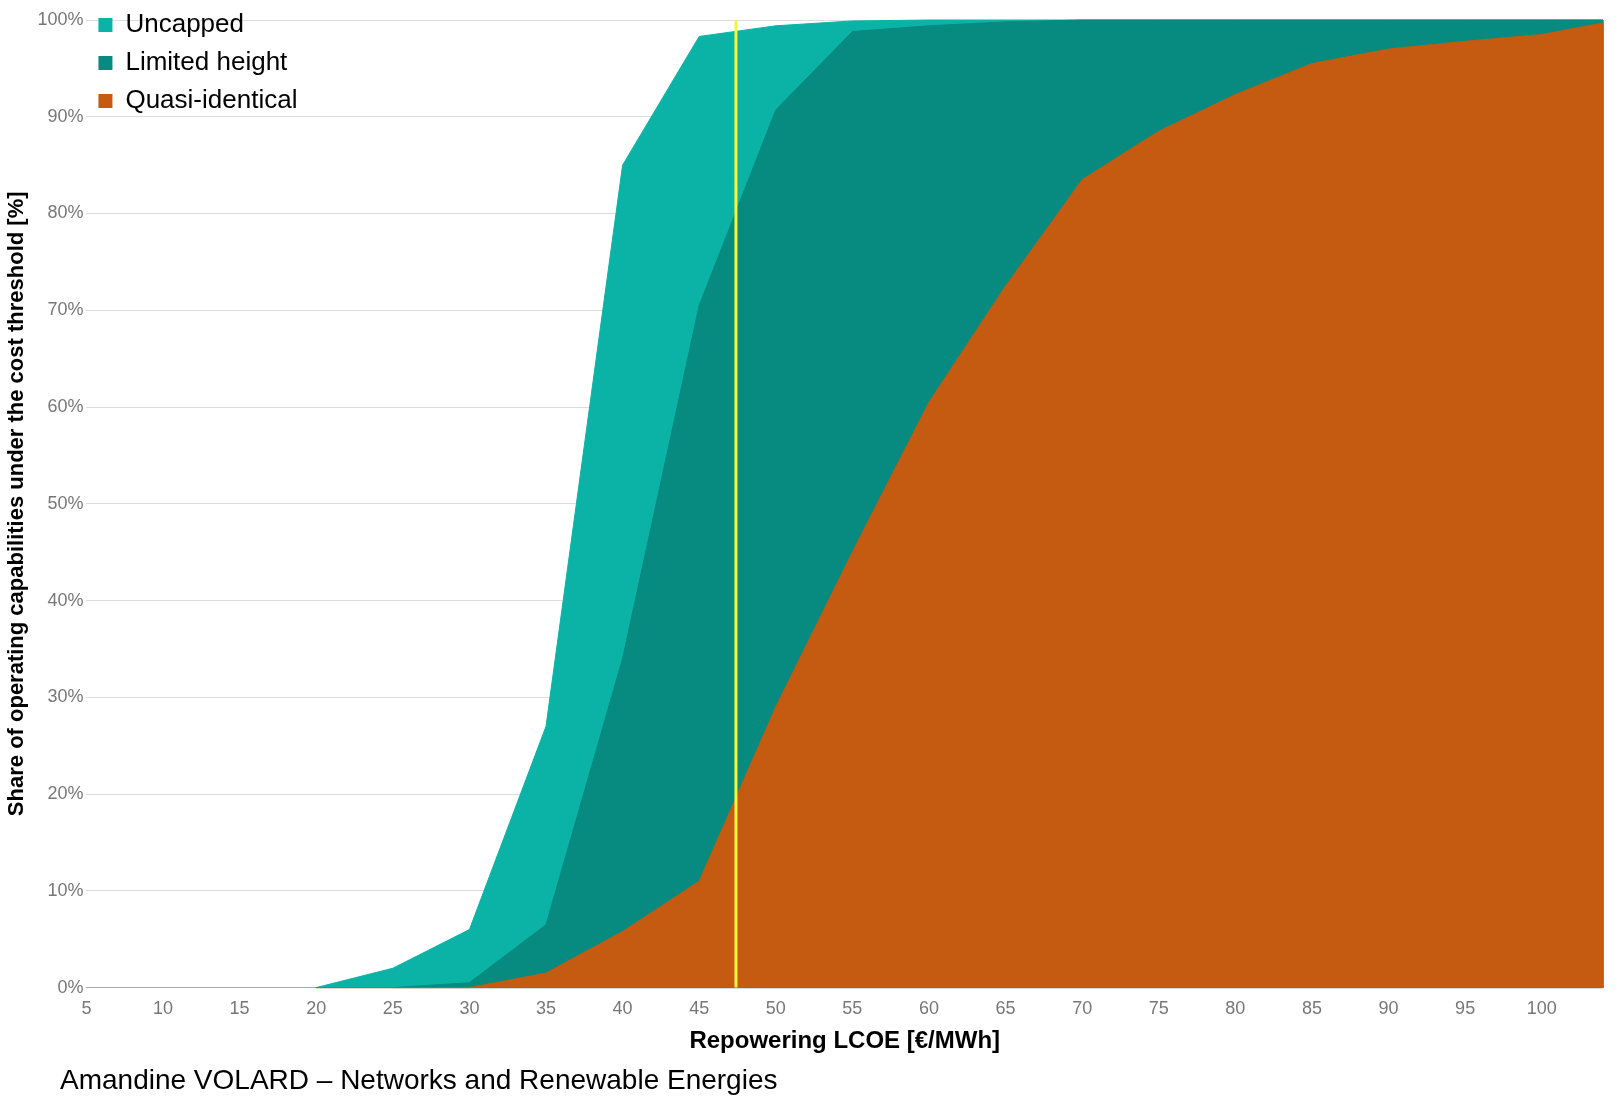 This screenshot has height=1106, width=1619. What do you see at coordinates (622, 1008) in the screenshot?
I see `x-tick-label: 40` at bounding box center [622, 1008].